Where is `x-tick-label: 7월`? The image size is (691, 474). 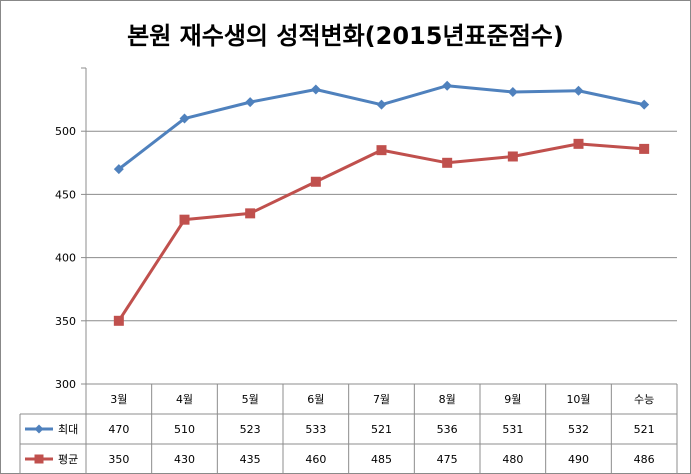 x-tick-label: 7월 is located at coordinates (381, 399).